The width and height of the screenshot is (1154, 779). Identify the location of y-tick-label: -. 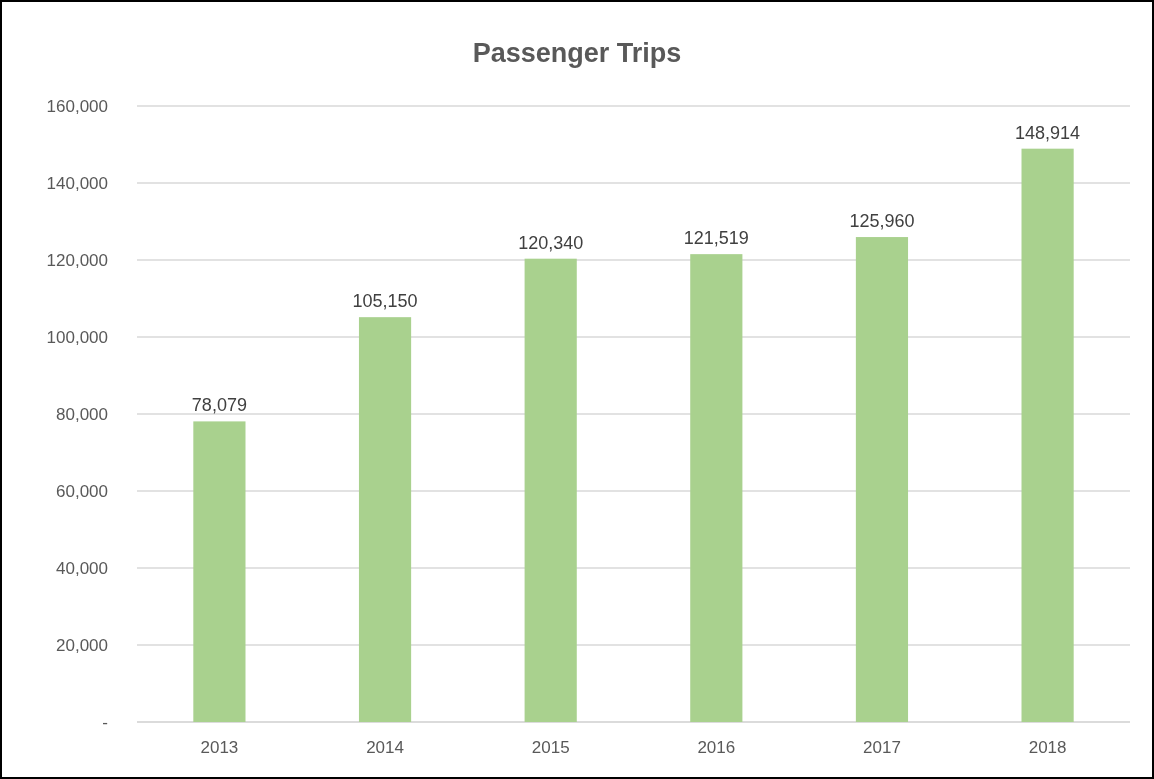
(105, 722).